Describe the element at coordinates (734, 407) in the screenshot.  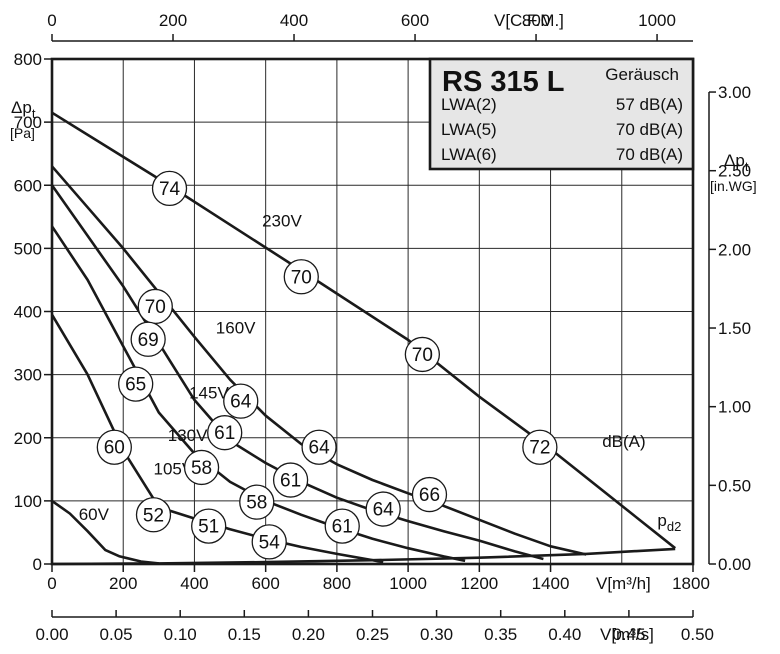
I see `y-right-tick-label: 1.00` at that location.